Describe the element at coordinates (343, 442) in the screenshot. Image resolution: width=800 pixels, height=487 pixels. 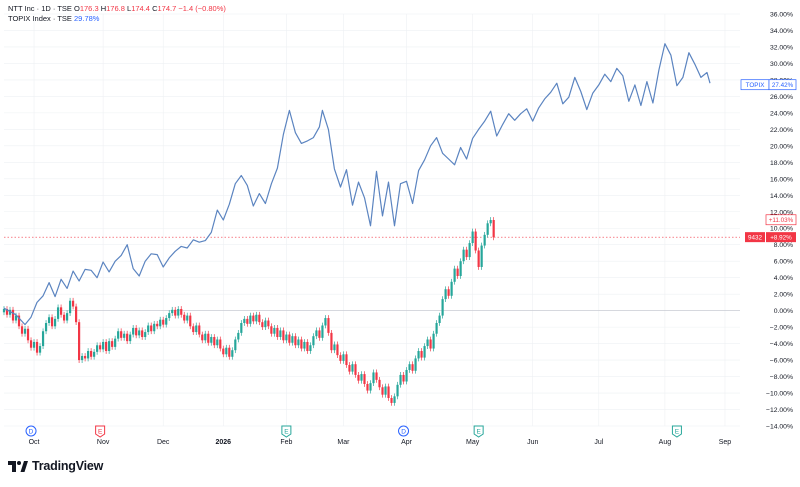
I see `x-tick-label: Mar` at that location.